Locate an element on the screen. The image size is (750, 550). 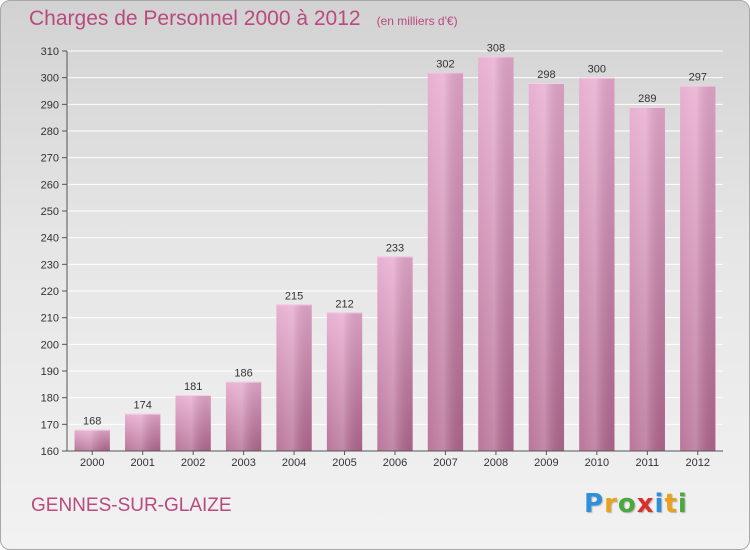
y-tick-label: 180 is located at coordinates (50, 399).